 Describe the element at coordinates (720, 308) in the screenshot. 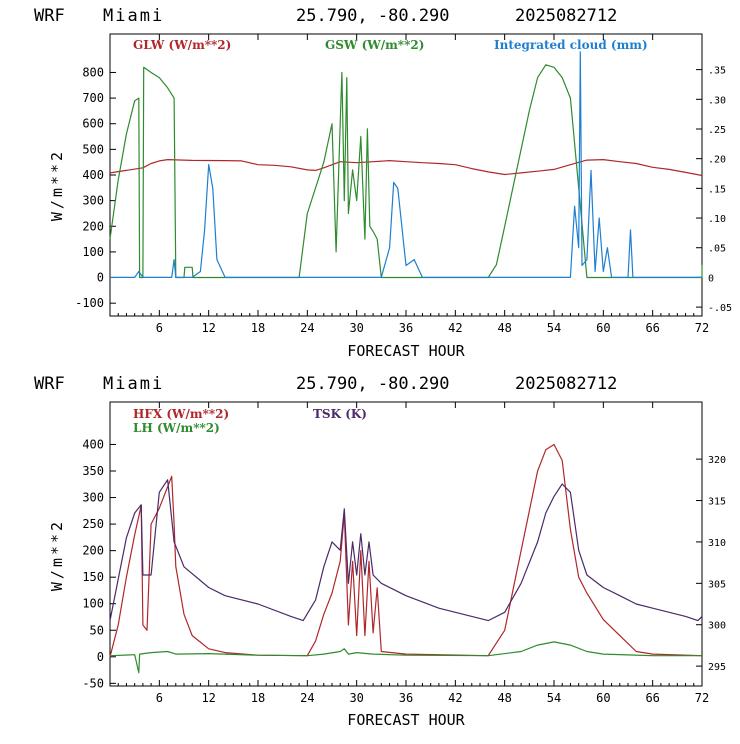

I see `y2-tick-label: -.05` at that location.